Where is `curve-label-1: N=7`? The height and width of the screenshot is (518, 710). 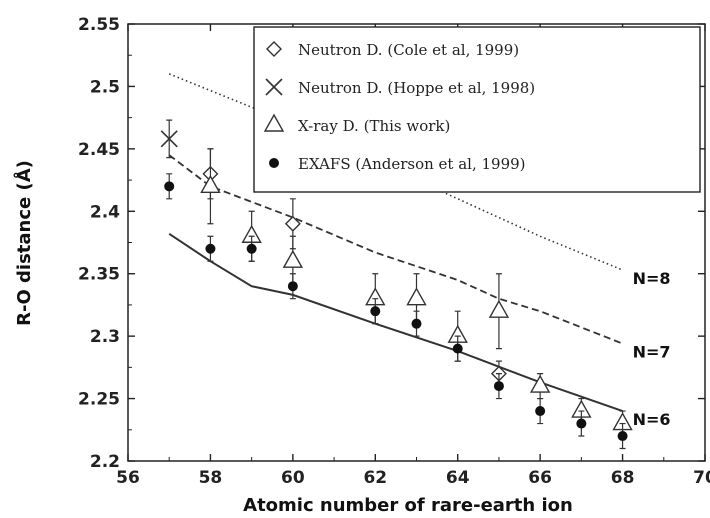 curve-label-1: N=7 is located at coordinates (652, 352).